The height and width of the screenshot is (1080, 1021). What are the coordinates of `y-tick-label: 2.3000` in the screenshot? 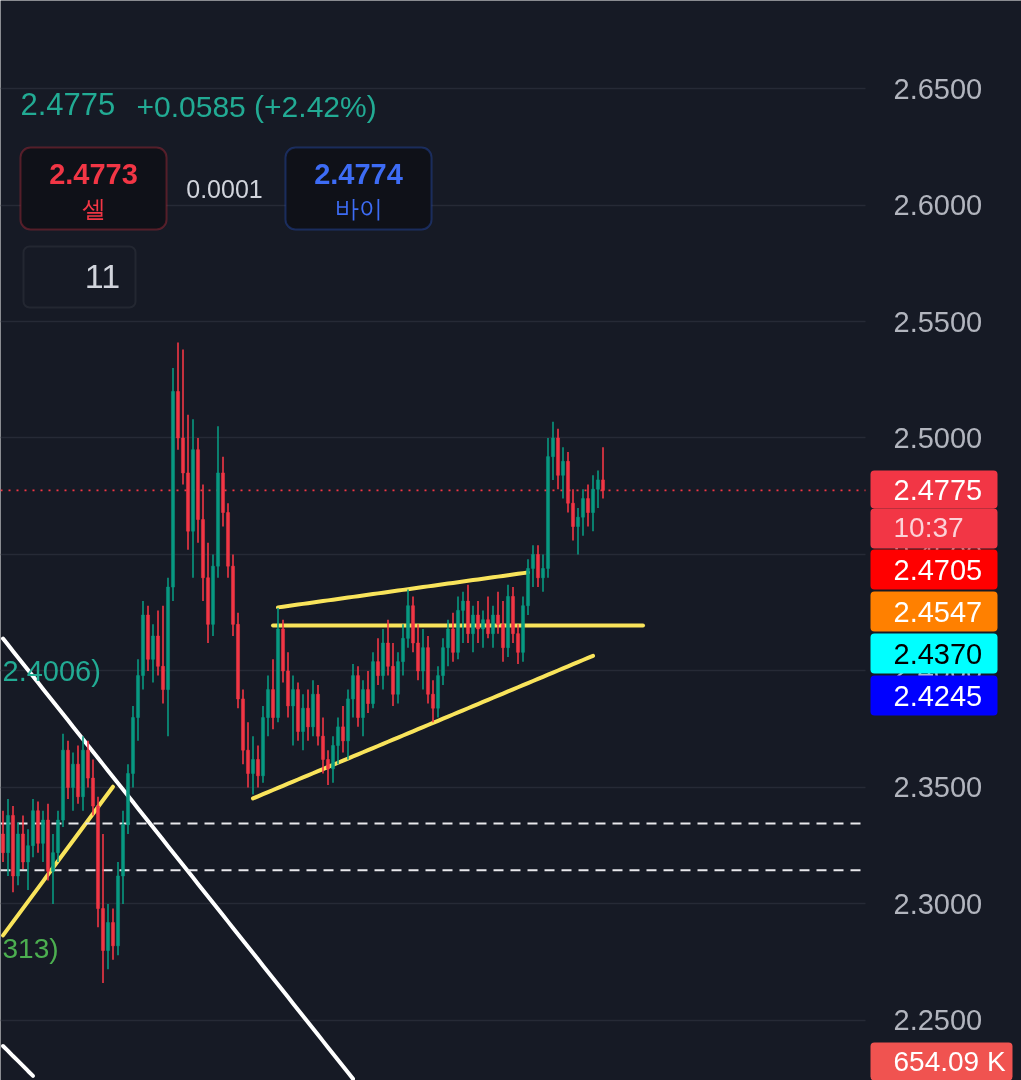 It's located at (938, 903).